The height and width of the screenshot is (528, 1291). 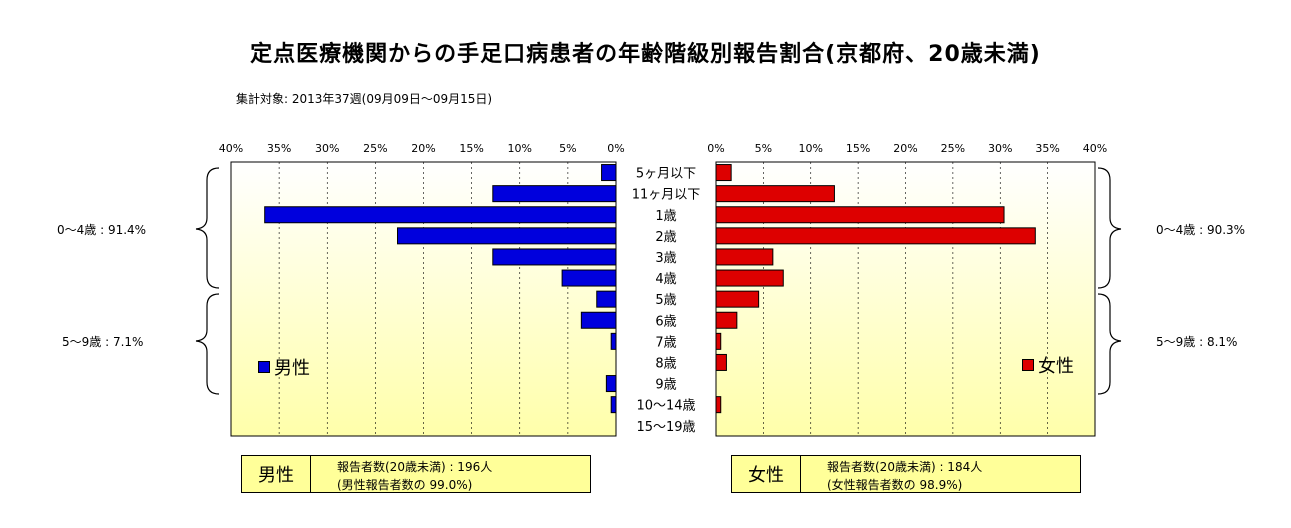 What do you see at coordinates (1056, 366) in the screenshot?
I see `legend-female-label: 女性` at bounding box center [1056, 366].